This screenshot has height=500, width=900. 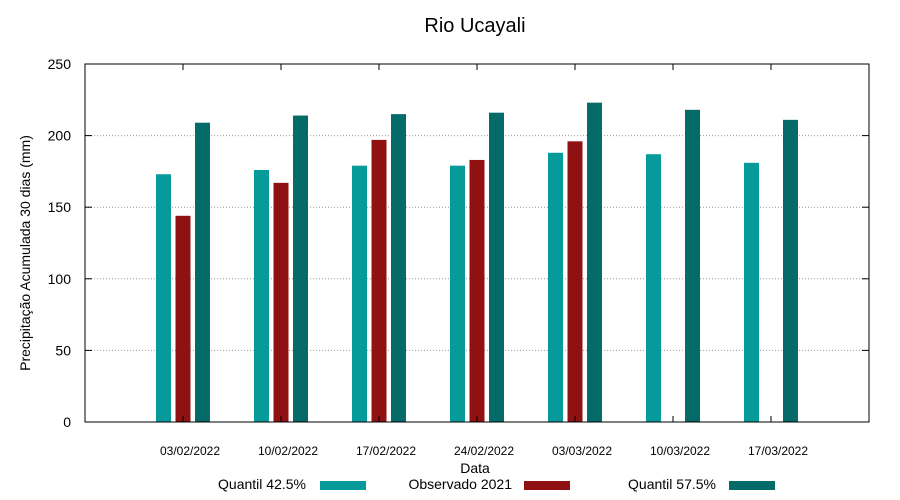 I want to click on x-tick-label: 24/02/2022, so click(x=484, y=451).